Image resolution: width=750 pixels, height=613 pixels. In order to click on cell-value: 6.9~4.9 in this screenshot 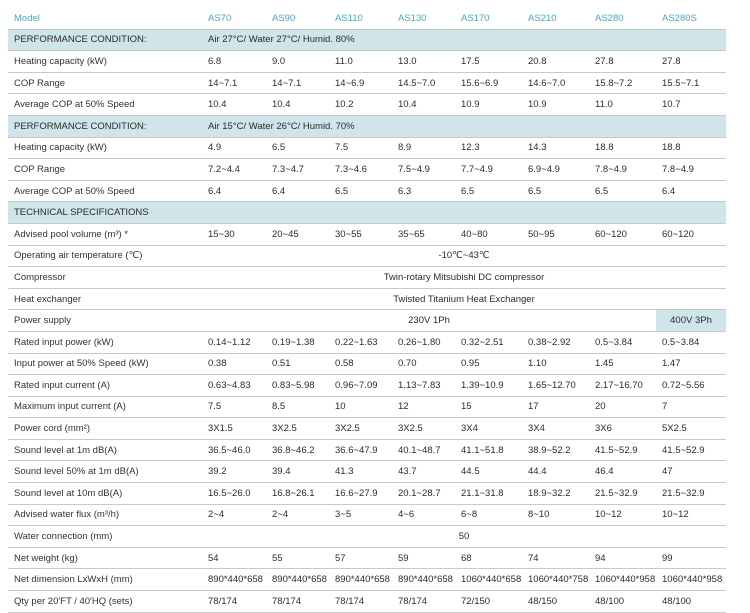, I will do `click(555, 169)`.